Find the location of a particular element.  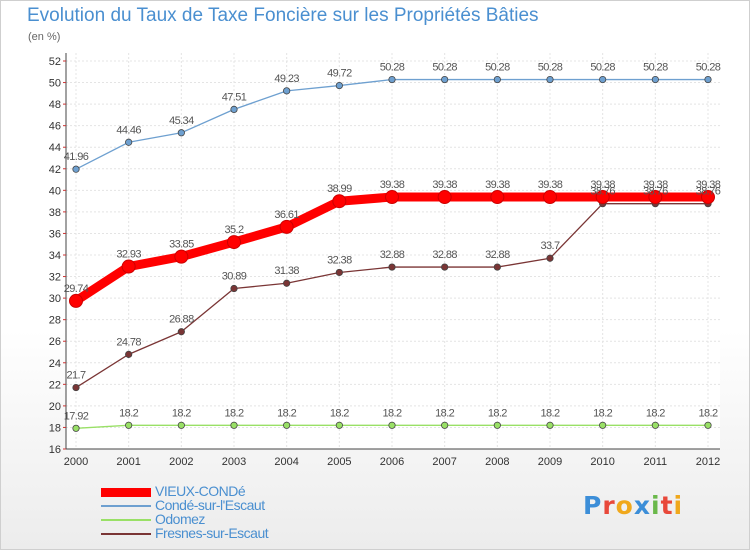

y-tick-label: 28 is located at coordinates (55, 321).